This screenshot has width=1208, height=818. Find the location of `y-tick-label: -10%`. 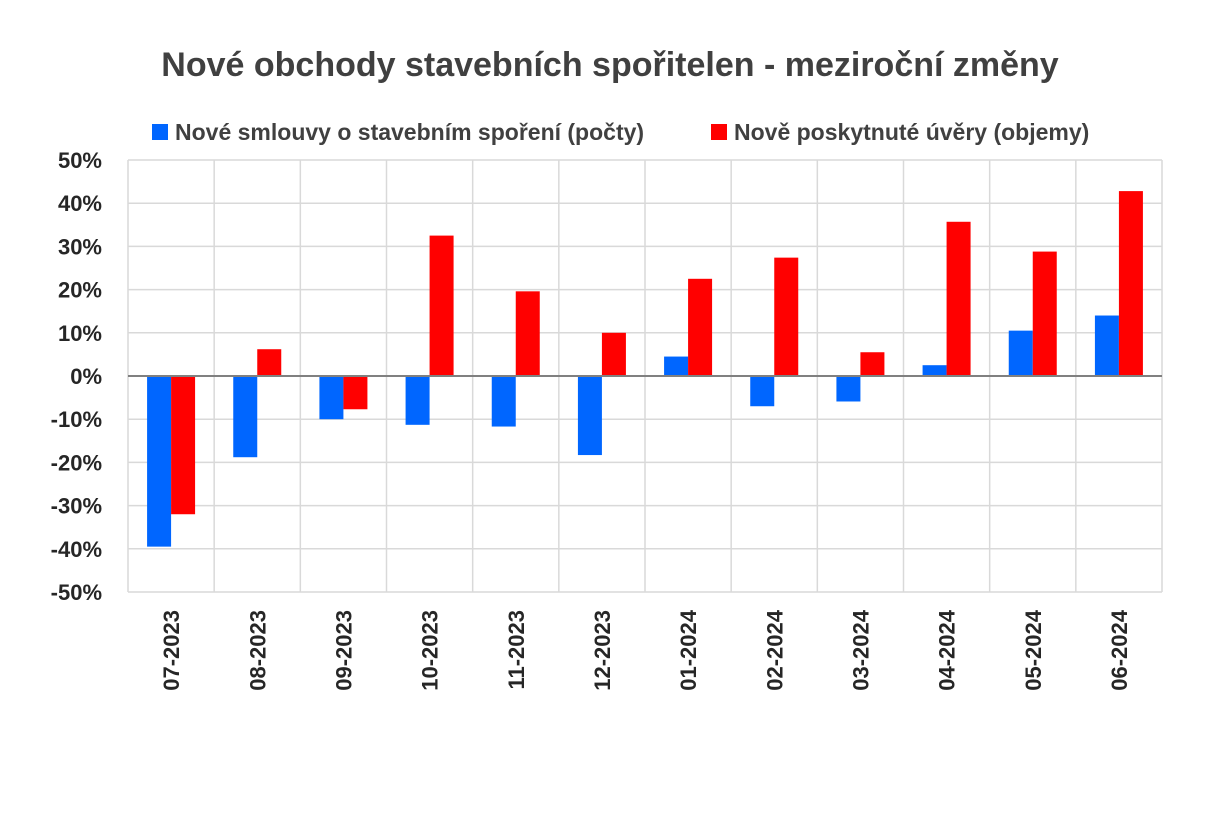

y-tick-label: -10% is located at coordinates (76, 419).